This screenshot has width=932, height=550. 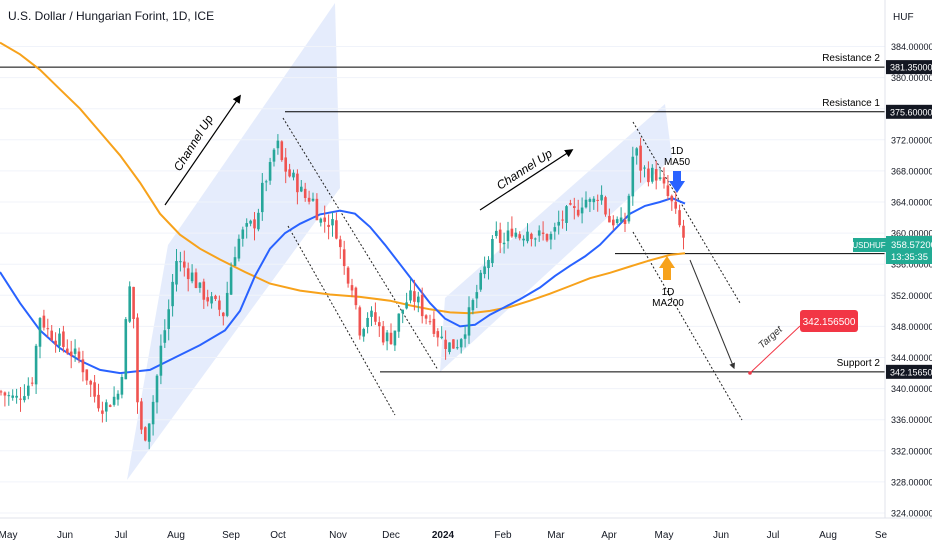 I want to click on x-tick-label: Nov, so click(x=338, y=535).